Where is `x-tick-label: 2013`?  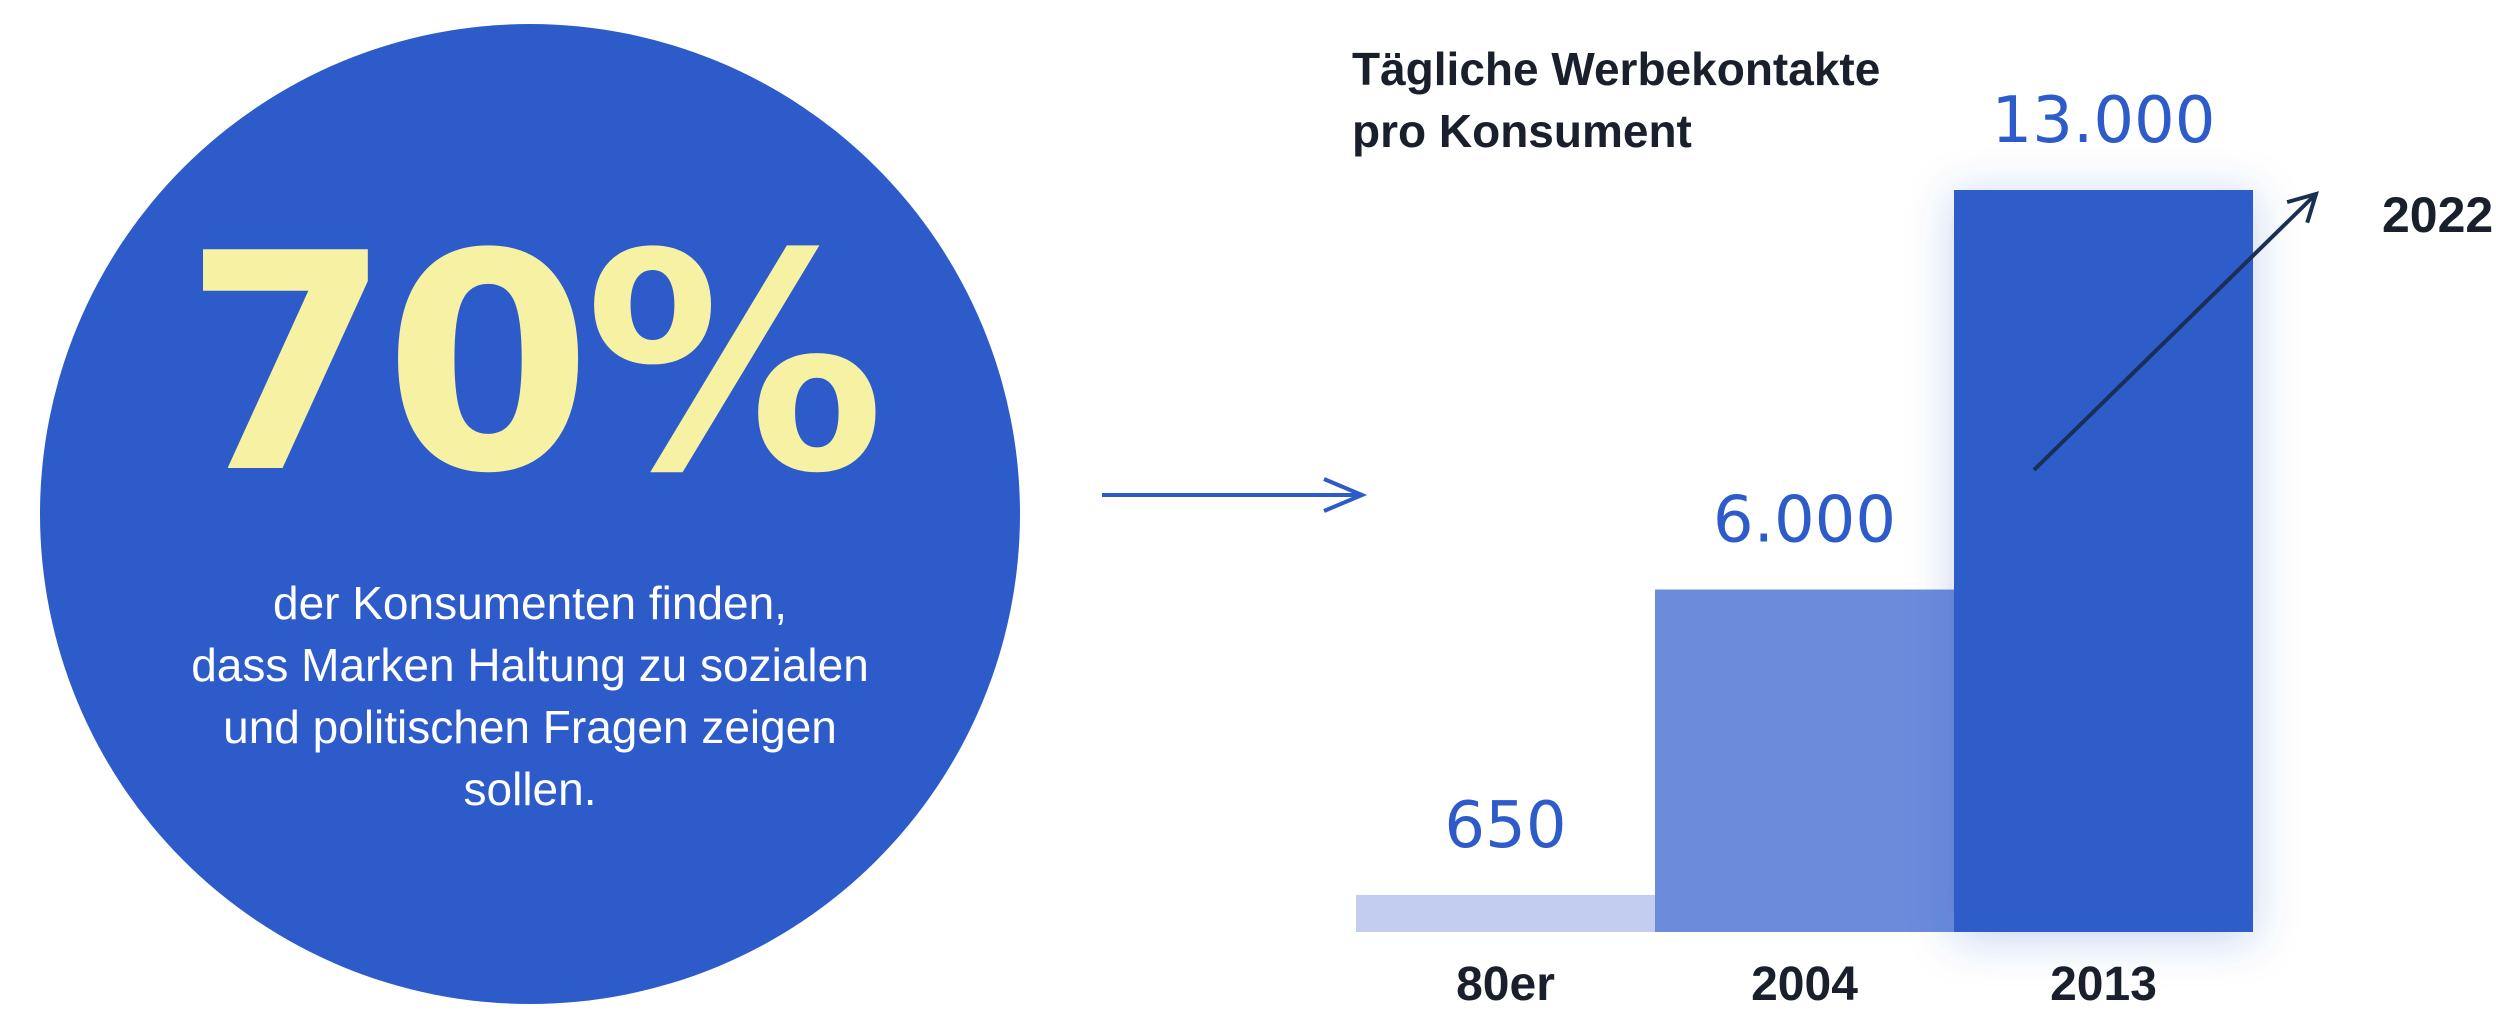
x-tick-label: 2013 is located at coordinates (2103, 984).